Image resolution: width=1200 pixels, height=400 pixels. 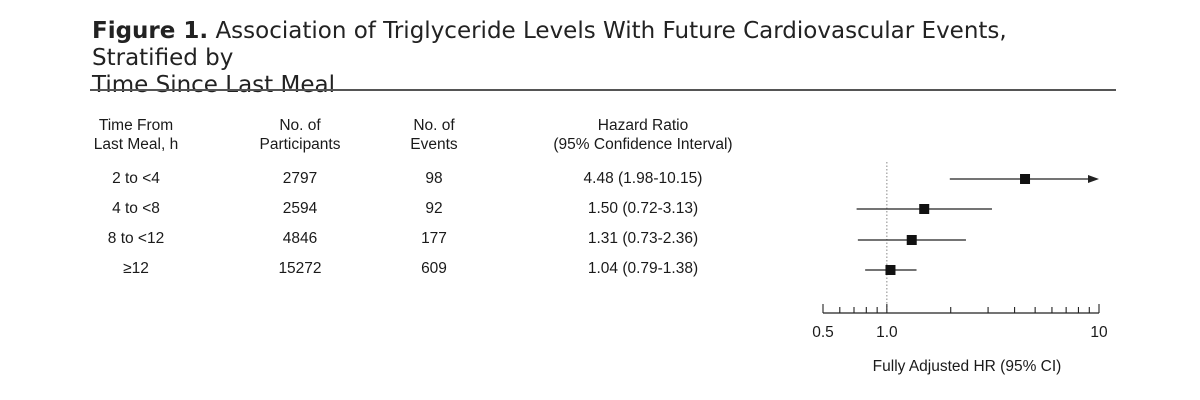 What do you see at coordinates (136, 135) in the screenshot?
I see `header-time-from-last-meal: Time From Last Meal, h` at bounding box center [136, 135].